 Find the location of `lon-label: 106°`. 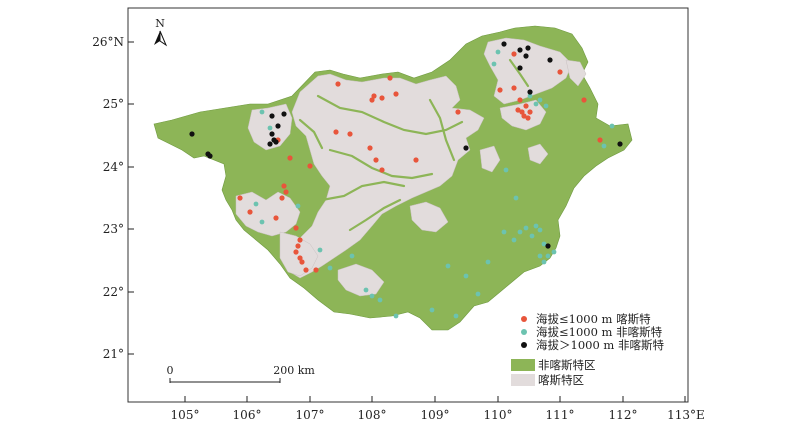

lon-label: 106° is located at coordinates (247, 415).